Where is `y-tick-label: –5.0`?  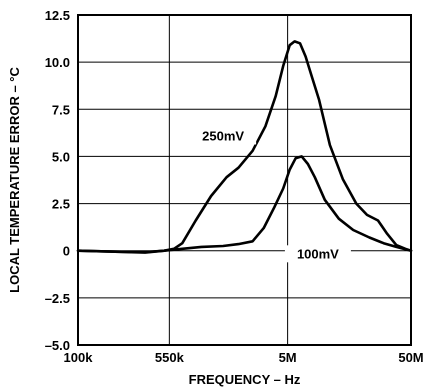 y-tick-label: –5.0 is located at coordinates (57, 345).